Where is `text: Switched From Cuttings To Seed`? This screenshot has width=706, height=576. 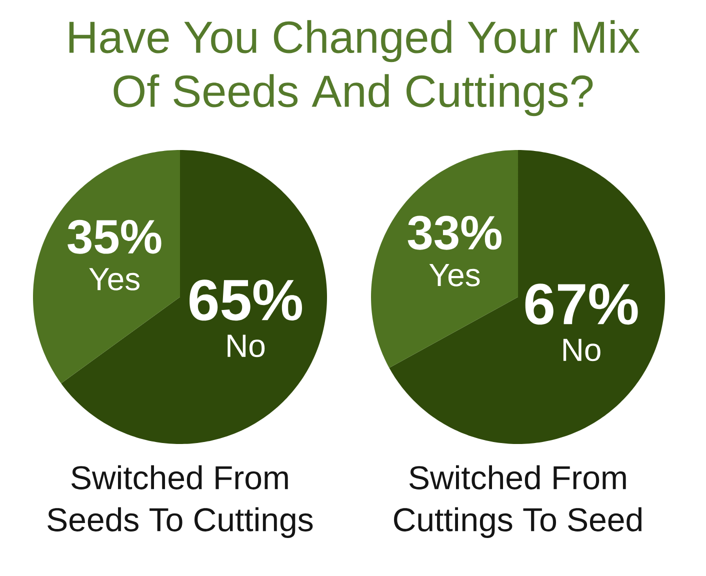 text: Switched From Cuttings To Seed is located at coordinates (518, 501).